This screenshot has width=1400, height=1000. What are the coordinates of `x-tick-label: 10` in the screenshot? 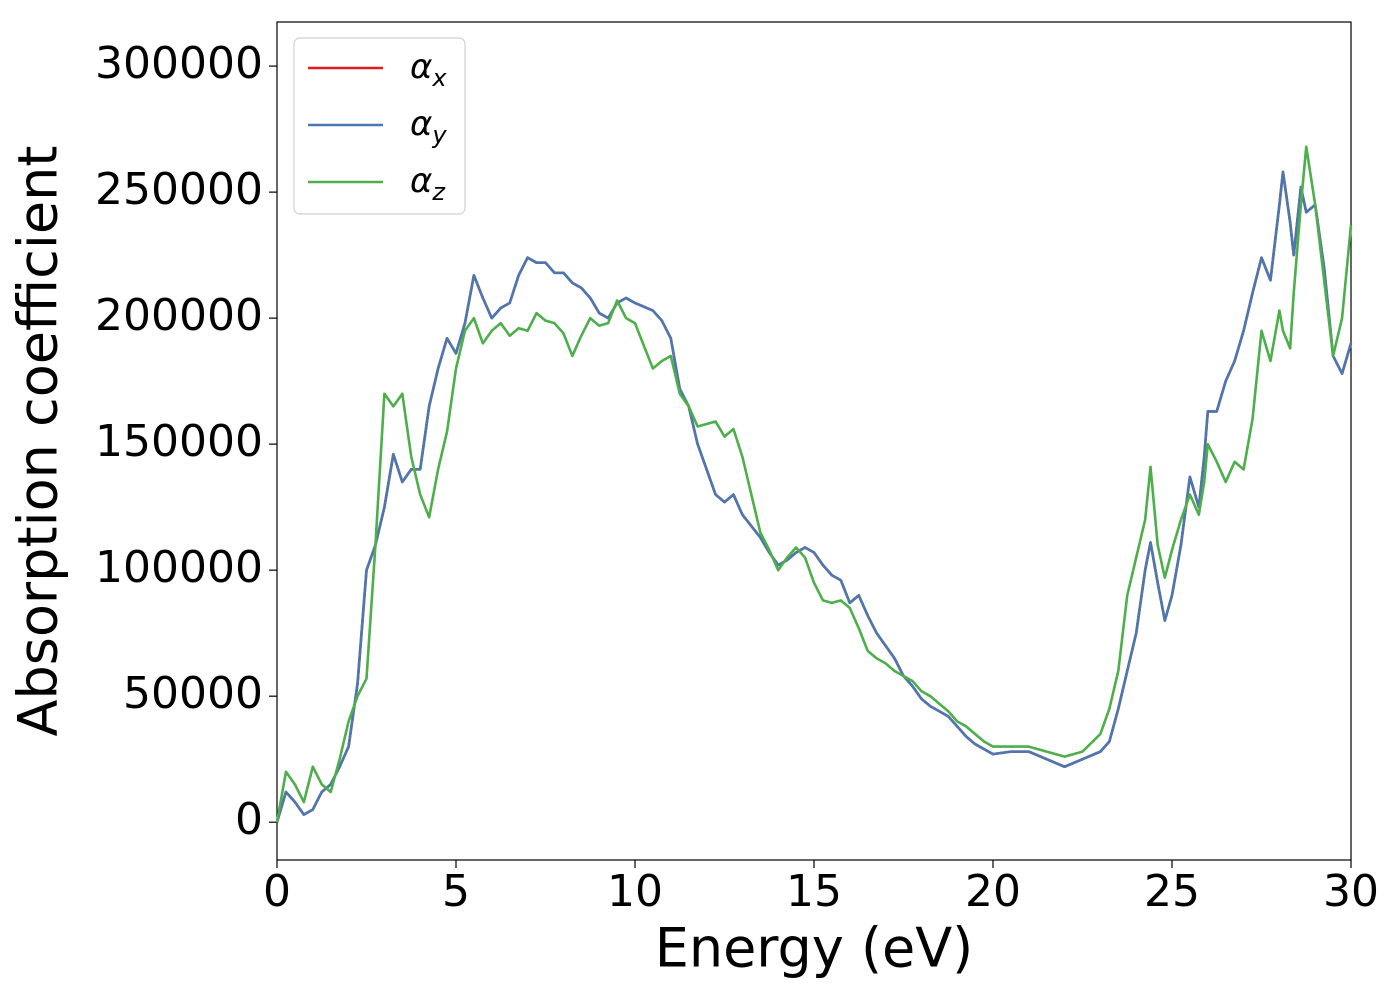 It's located at (635, 891).